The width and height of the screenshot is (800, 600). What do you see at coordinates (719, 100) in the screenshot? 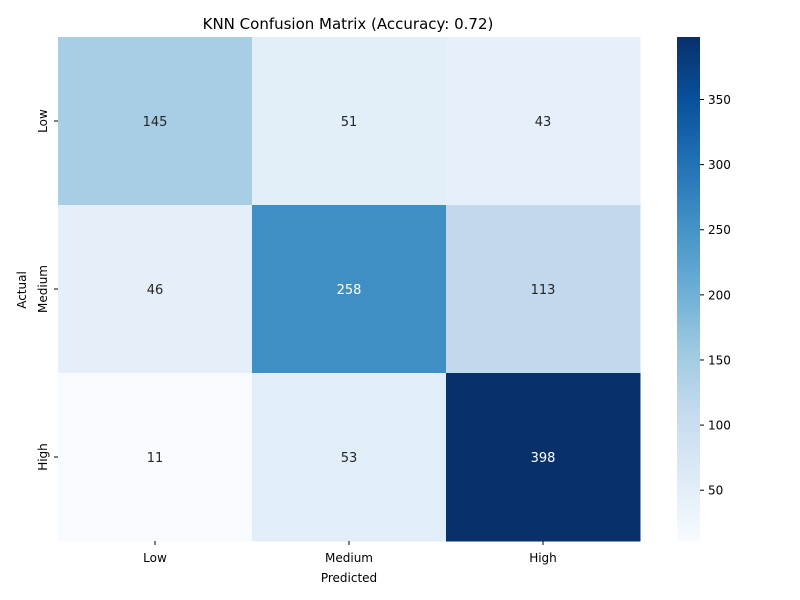
I see `colorbar-tick-label: 350` at bounding box center [719, 100].